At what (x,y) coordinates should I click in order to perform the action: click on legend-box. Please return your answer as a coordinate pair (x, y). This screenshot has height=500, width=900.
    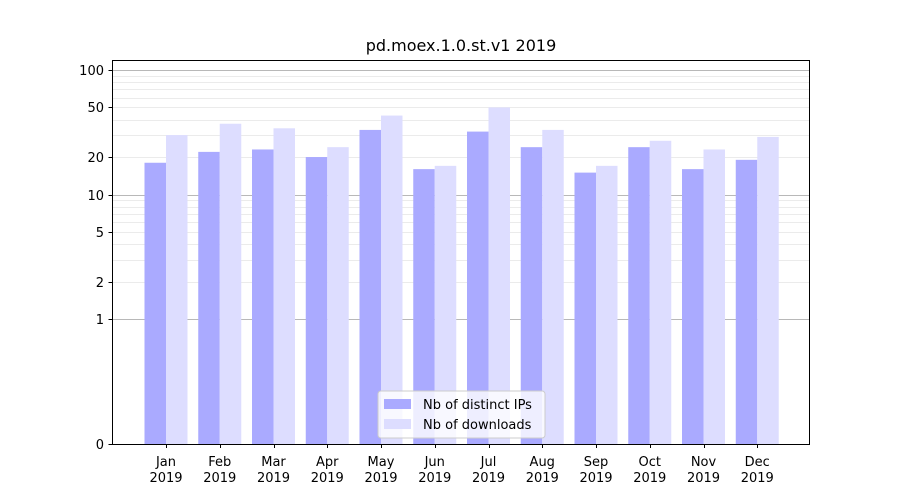
    Looking at the image, I should click on (461, 414).